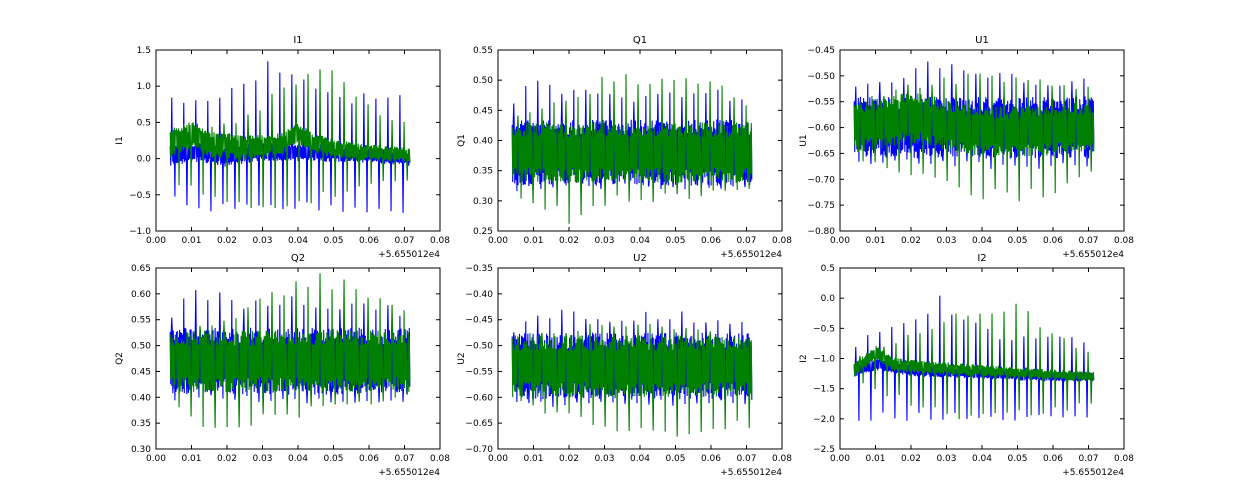  What do you see at coordinates (120, 358) in the screenshot?
I see `y-axis-label: Q2` at bounding box center [120, 358].